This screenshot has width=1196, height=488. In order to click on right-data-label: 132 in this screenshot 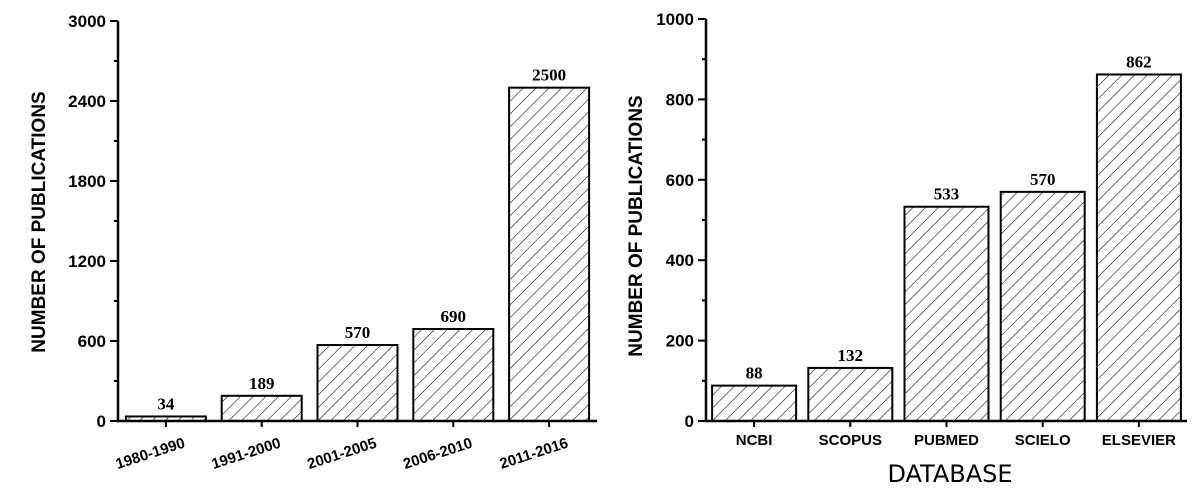, I will do `click(851, 355)`.